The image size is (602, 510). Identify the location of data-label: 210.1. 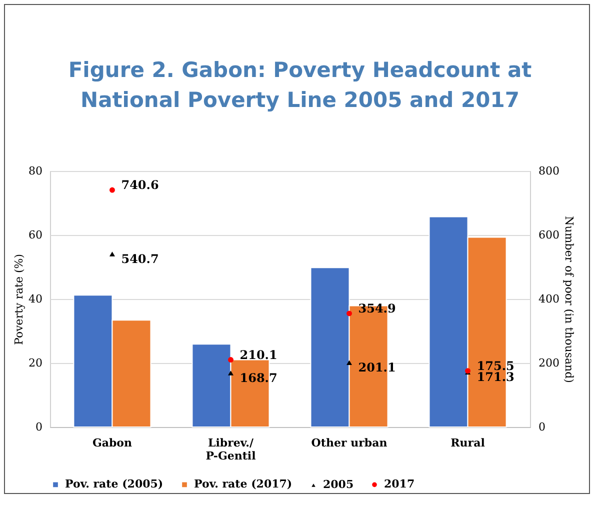
(259, 355).